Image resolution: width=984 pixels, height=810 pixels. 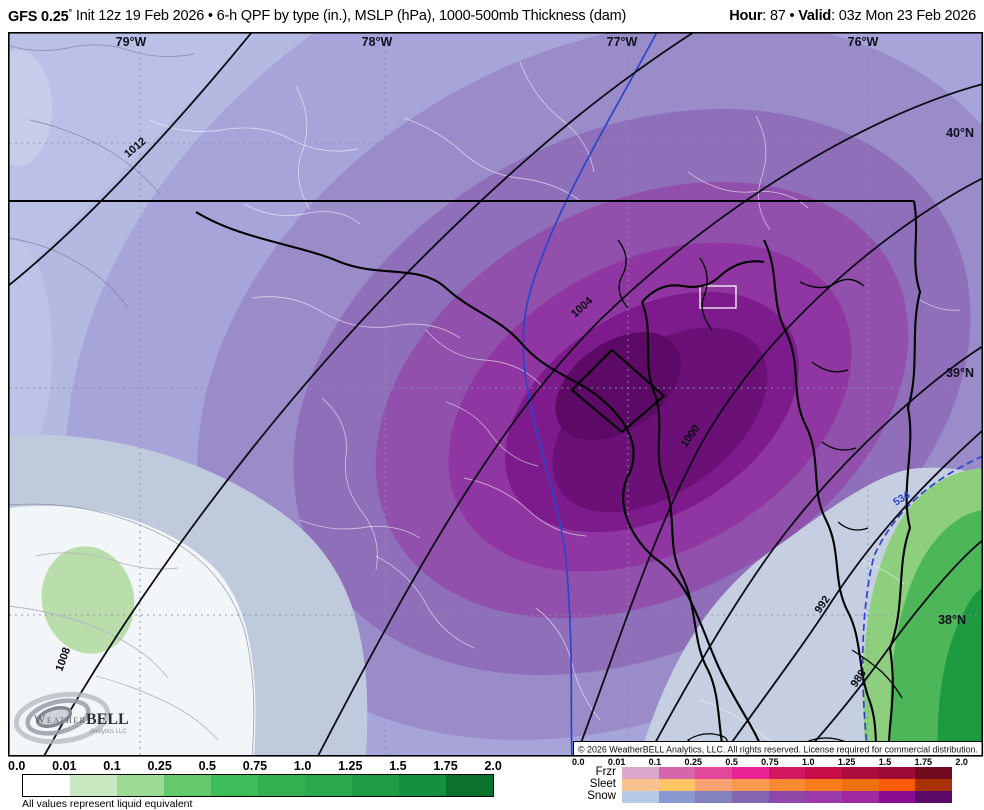 I want to click on legend-row-snow: Snow, so click(x=762, y=797).